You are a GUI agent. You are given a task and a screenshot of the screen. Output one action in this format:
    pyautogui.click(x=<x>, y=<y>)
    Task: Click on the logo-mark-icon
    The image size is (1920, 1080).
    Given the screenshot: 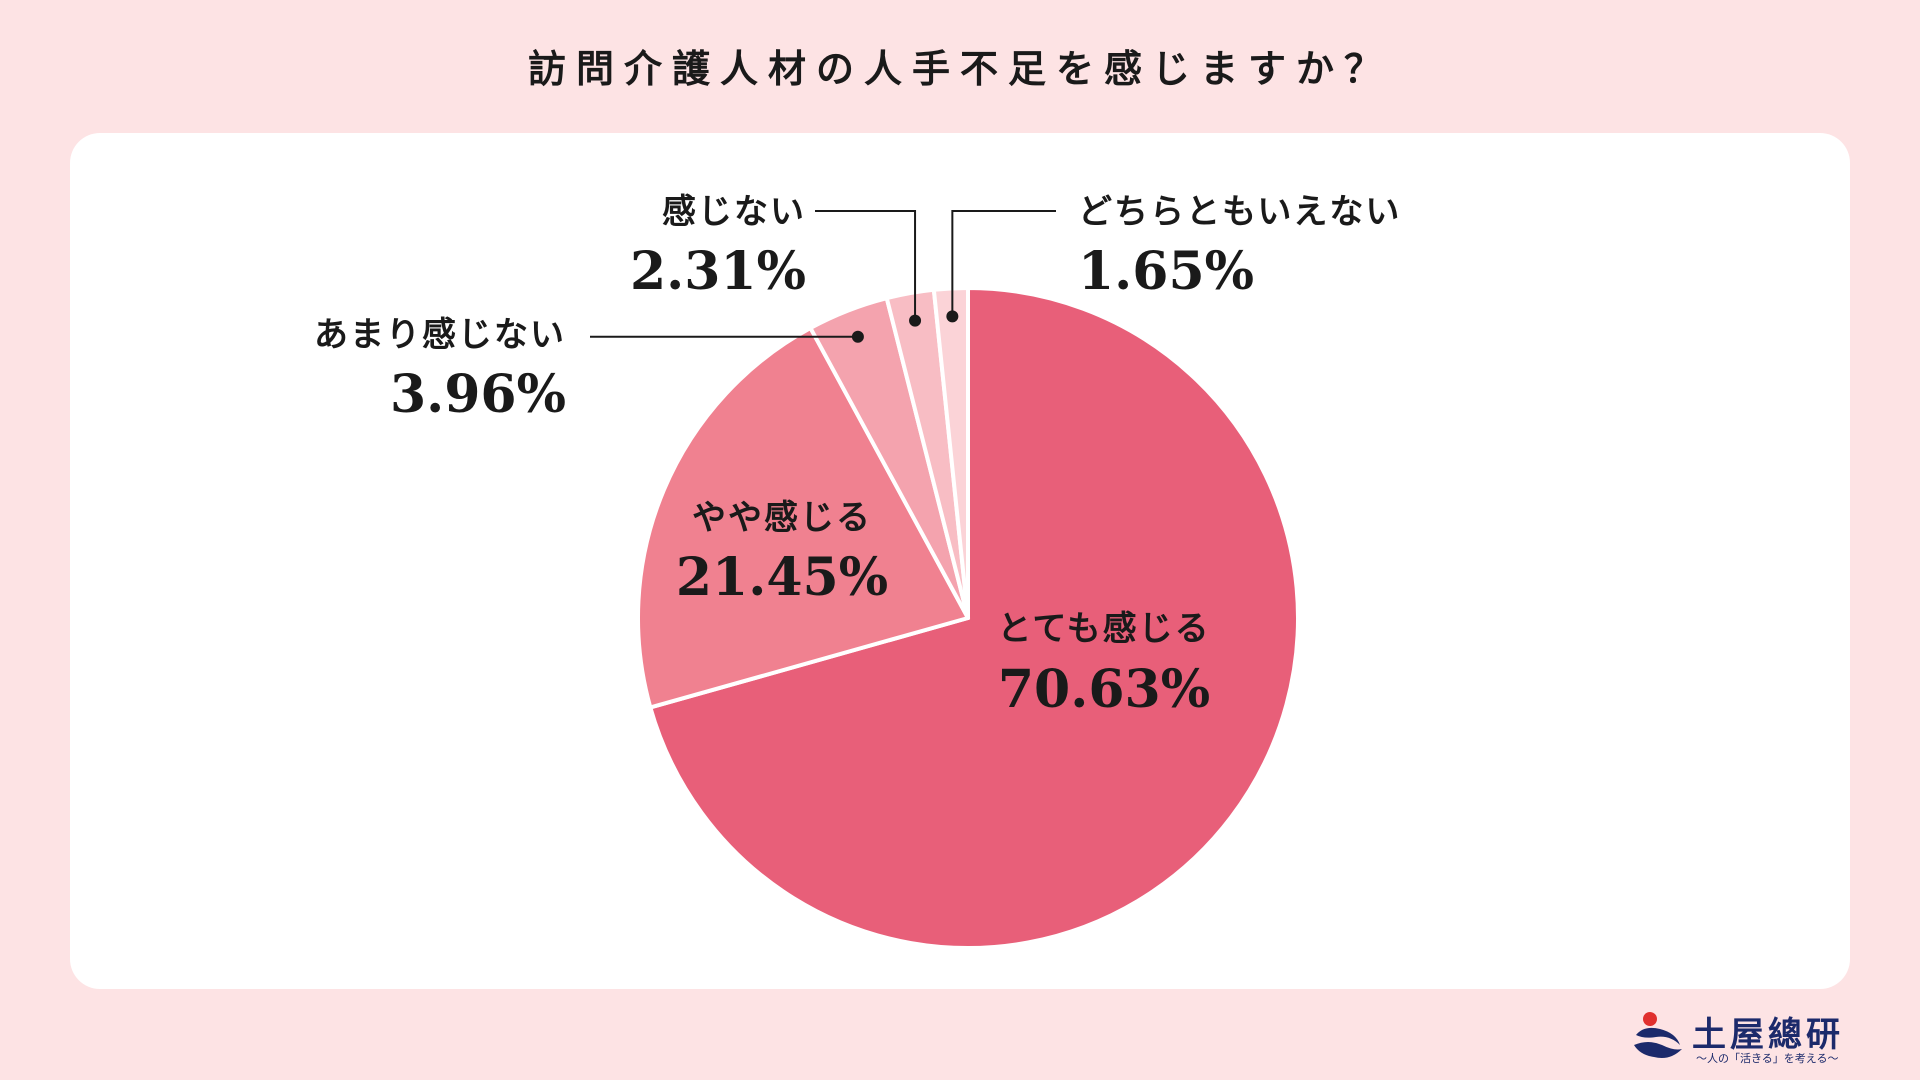 What is the action you would take?
    pyautogui.click(x=1658, y=1035)
    